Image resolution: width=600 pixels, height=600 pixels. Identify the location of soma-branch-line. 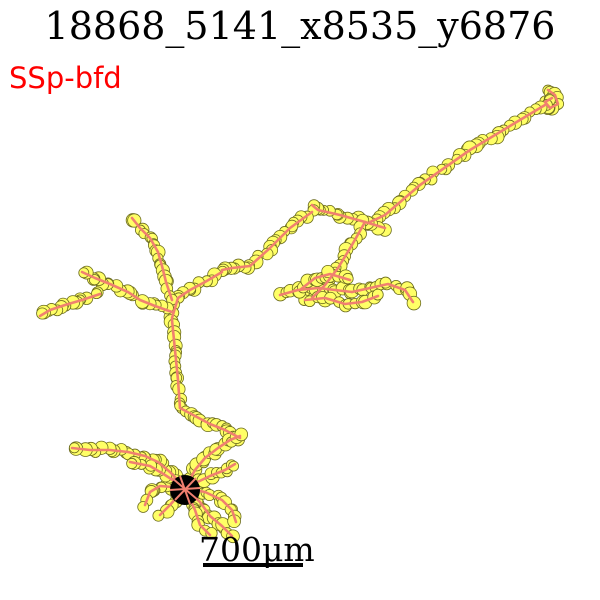
(185, 489).